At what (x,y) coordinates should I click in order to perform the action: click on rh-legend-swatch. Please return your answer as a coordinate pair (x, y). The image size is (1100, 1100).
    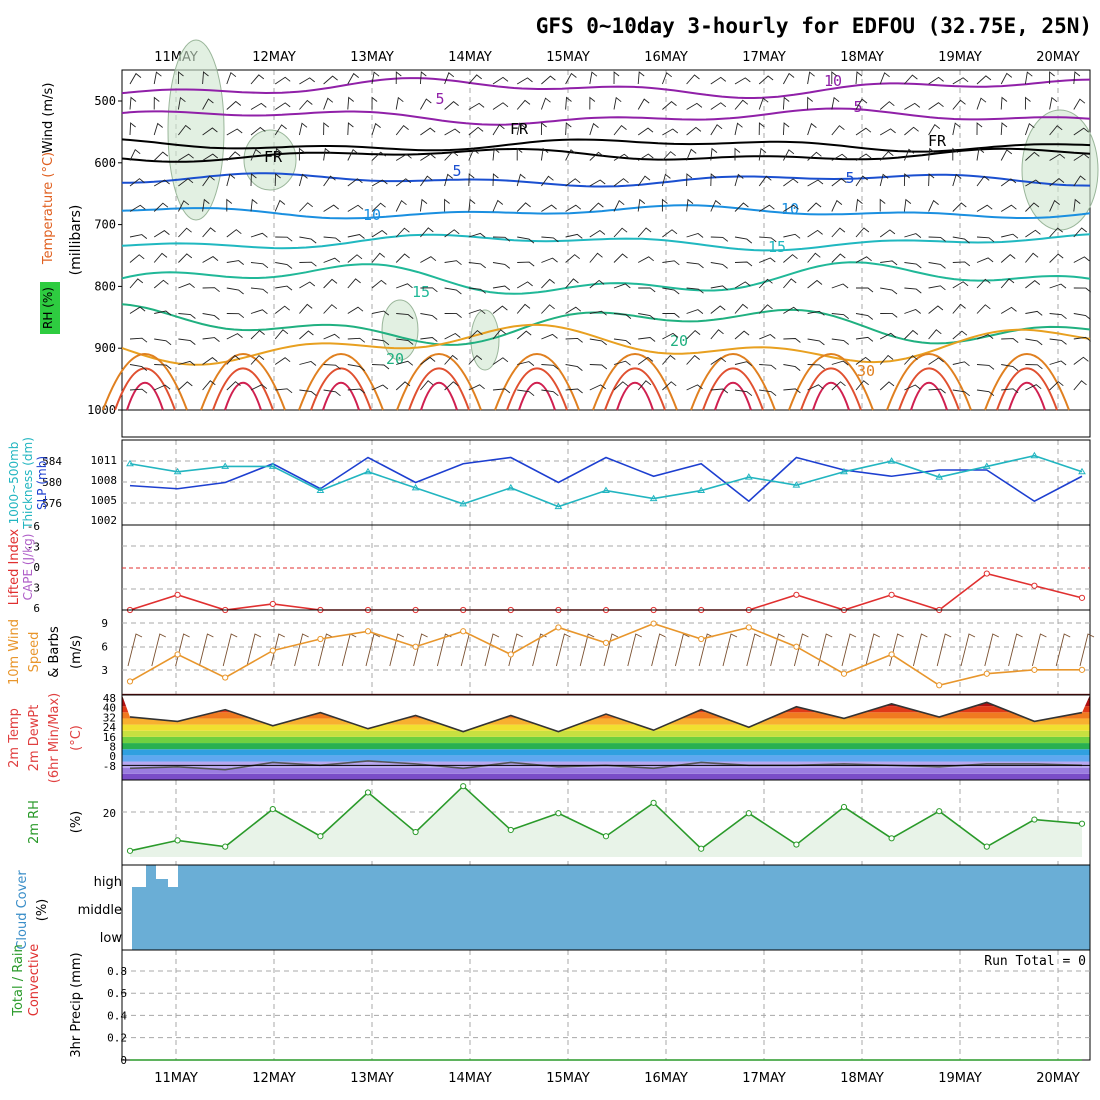
    Looking at the image, I should click on (50, 308).